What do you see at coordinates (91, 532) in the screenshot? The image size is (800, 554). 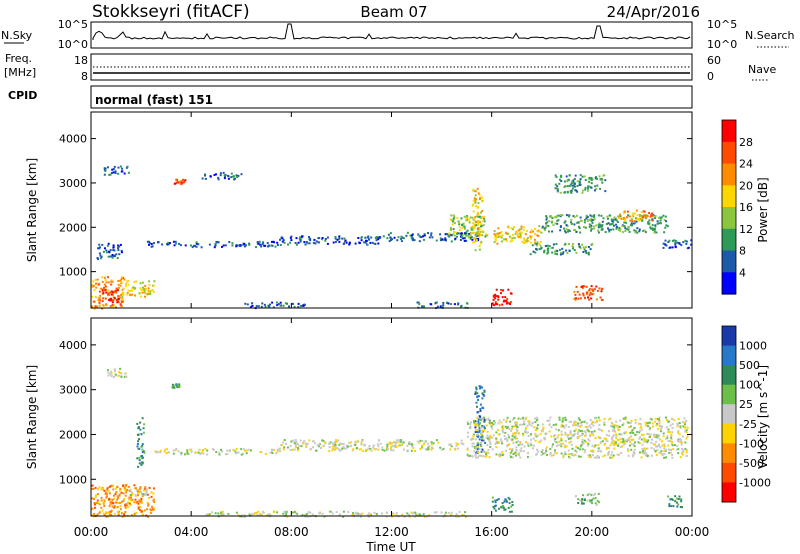 I see `time-tick-label: 00:00` at bounding box center [91, 532].